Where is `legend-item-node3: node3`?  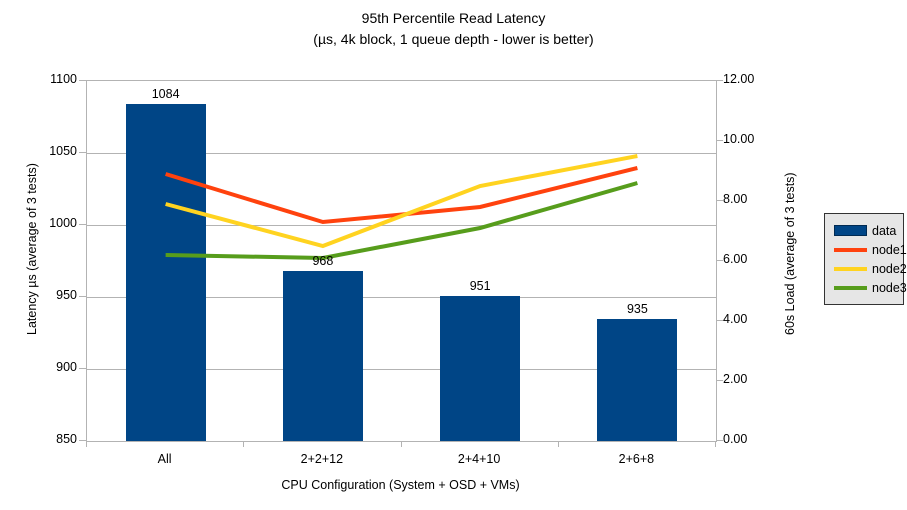
legend-item-node3: node3 is located at coordinates (866, 287).